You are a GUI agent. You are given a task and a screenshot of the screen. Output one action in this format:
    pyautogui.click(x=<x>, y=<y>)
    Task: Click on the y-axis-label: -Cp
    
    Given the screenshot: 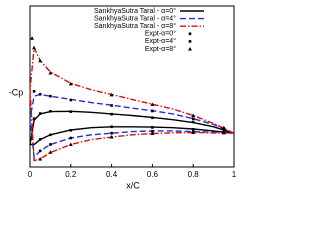 What is the action you would take?
    pyautogui.click(x=16, y=92)
    